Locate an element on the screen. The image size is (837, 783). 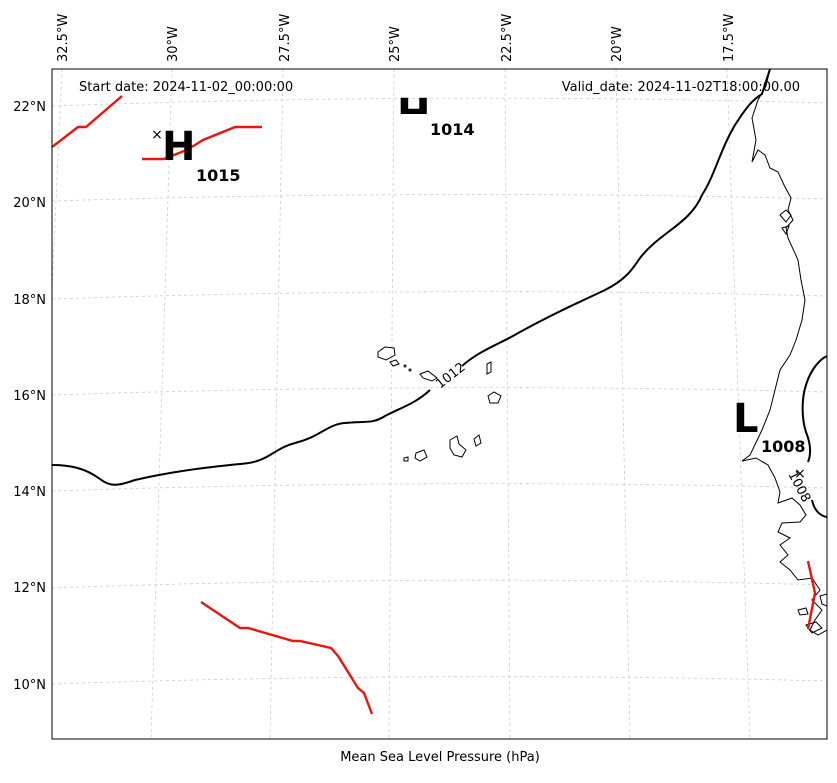
svg-text: H is located at coordinates (413, 114).